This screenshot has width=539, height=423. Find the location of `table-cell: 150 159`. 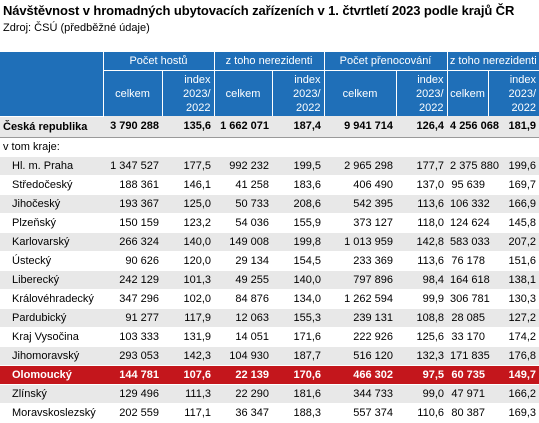

table-cell: 150 159 is located at coordinates (132, 223).